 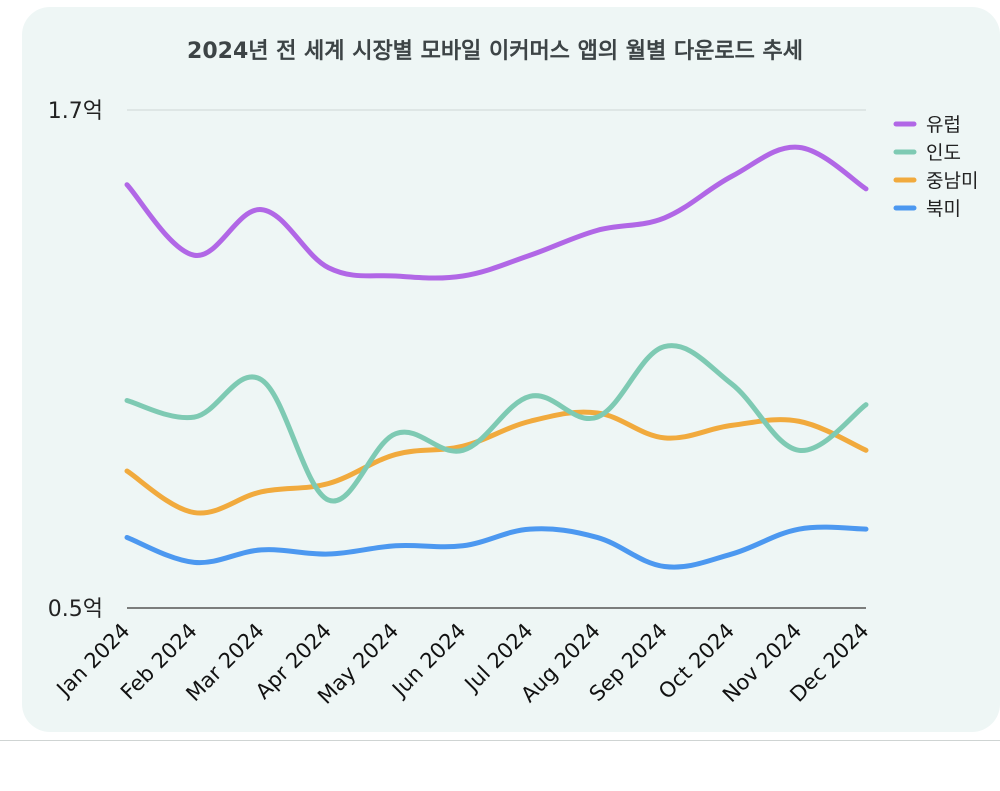 What do you see at coordinates (943, 153) in the screenshot?
I see `legend-label: 인도` at bounding box center [943, 153].